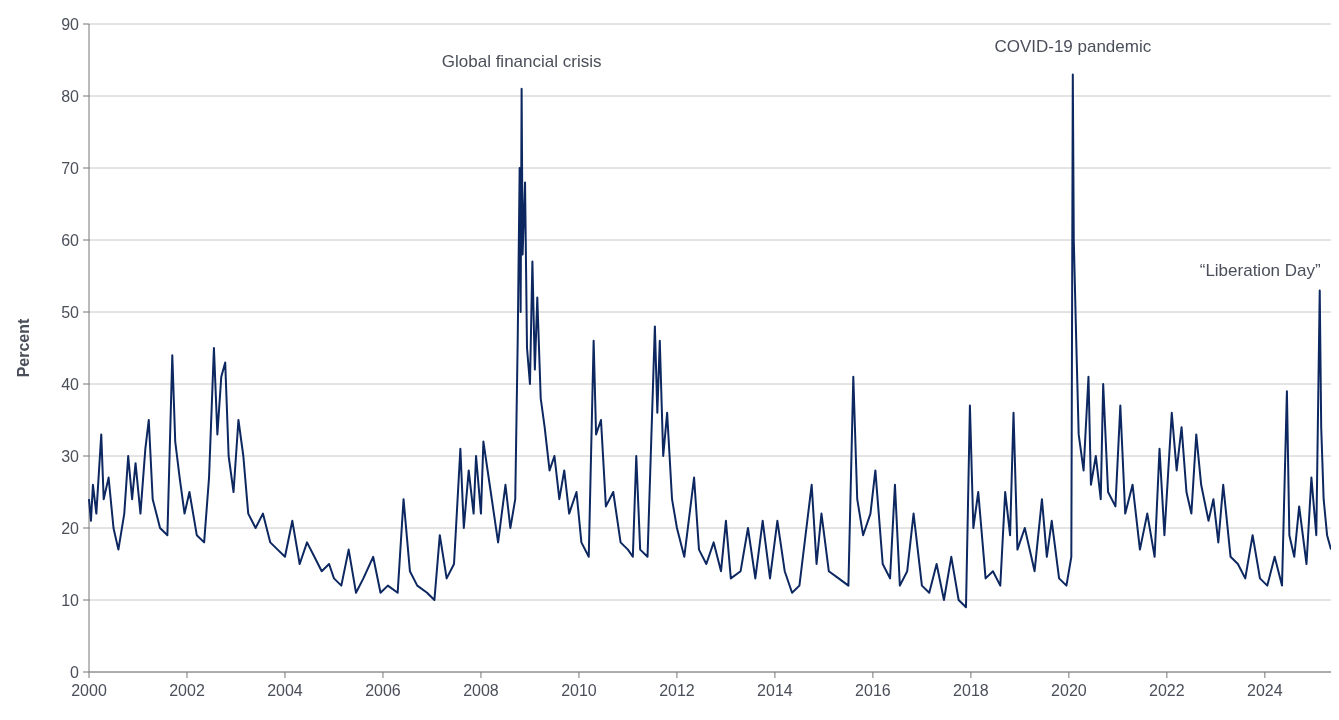 This screenshot has width=1339, height=720. What do you see at coordinates (383, 690) in the screenshot?
I see `x-tick-label: 2006` at bounding box center [383, 690].